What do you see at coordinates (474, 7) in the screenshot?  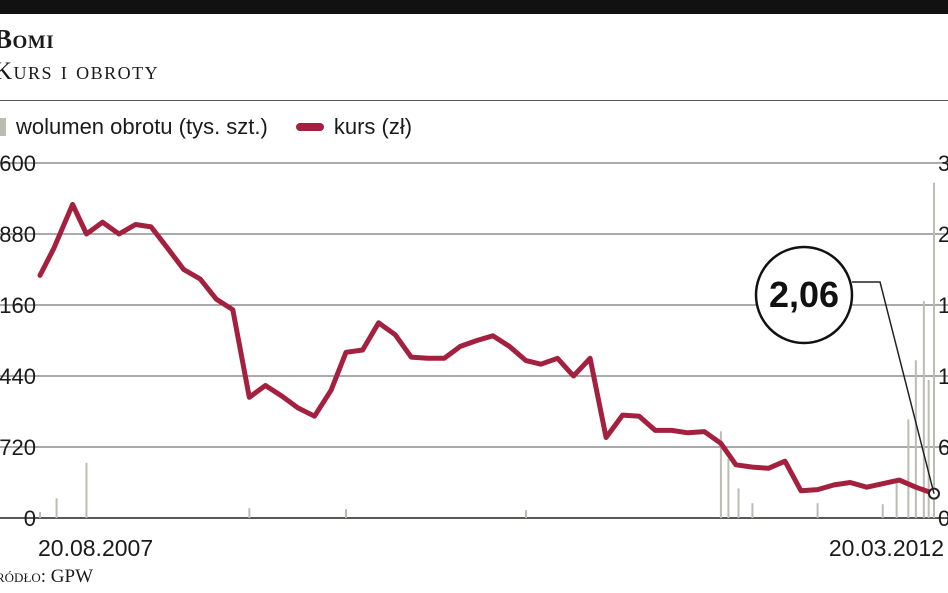 I see `top-bar` at bounding box center [474, 7].